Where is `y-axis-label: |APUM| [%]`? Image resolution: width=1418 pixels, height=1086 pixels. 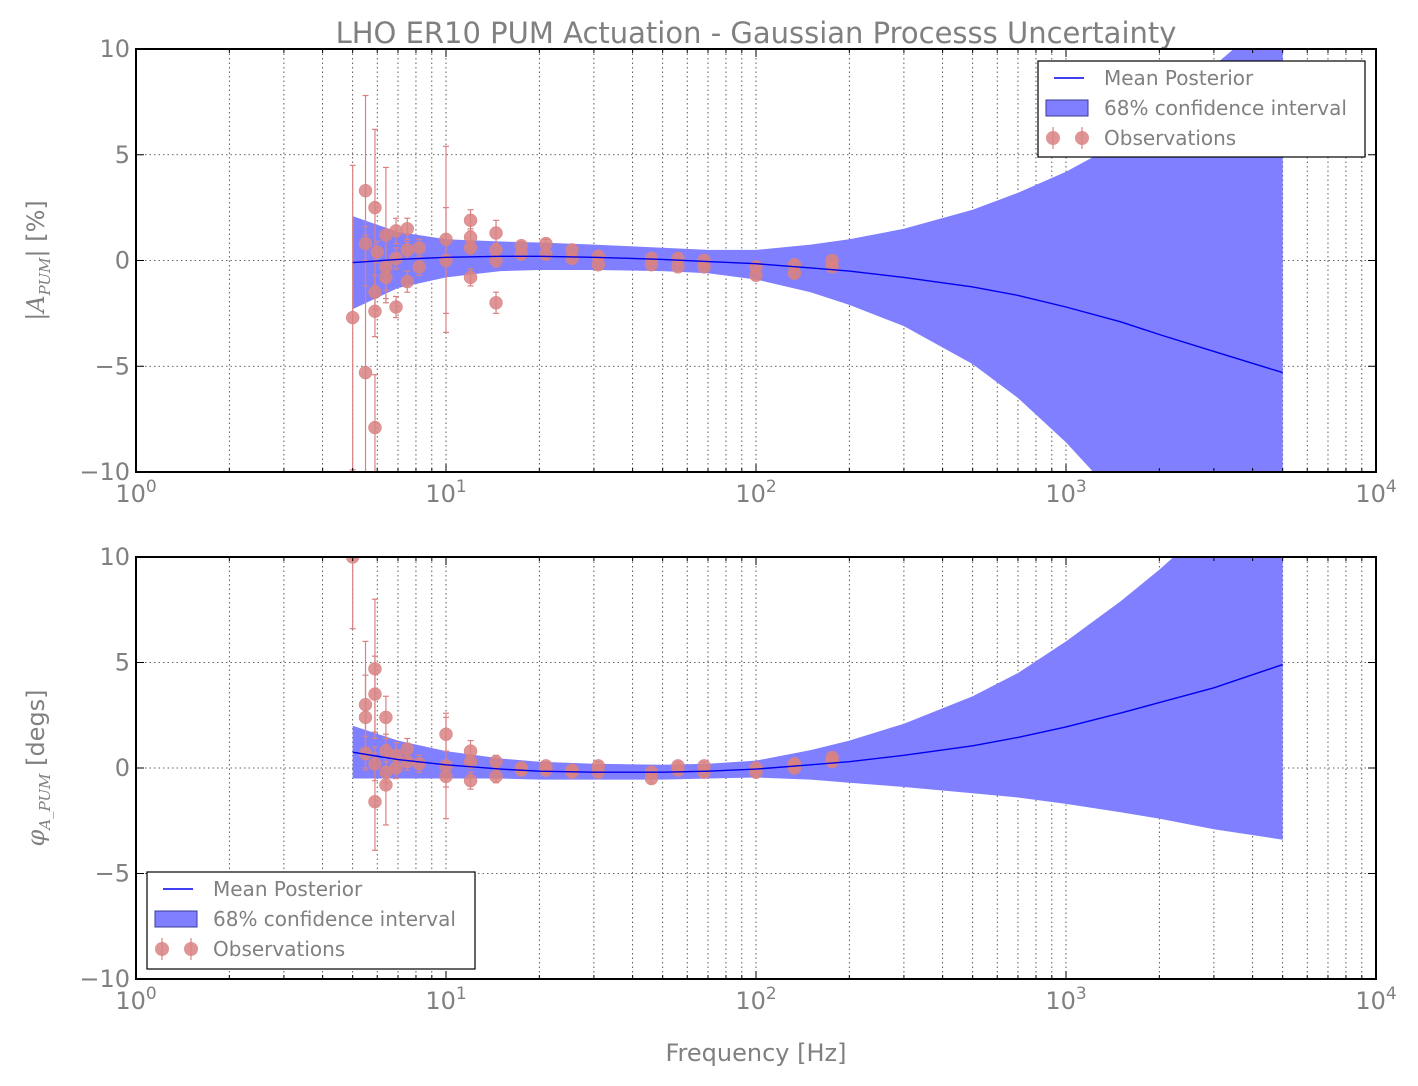
y-axis-label: |APUM| [%] is located at coordinates (38, 260).